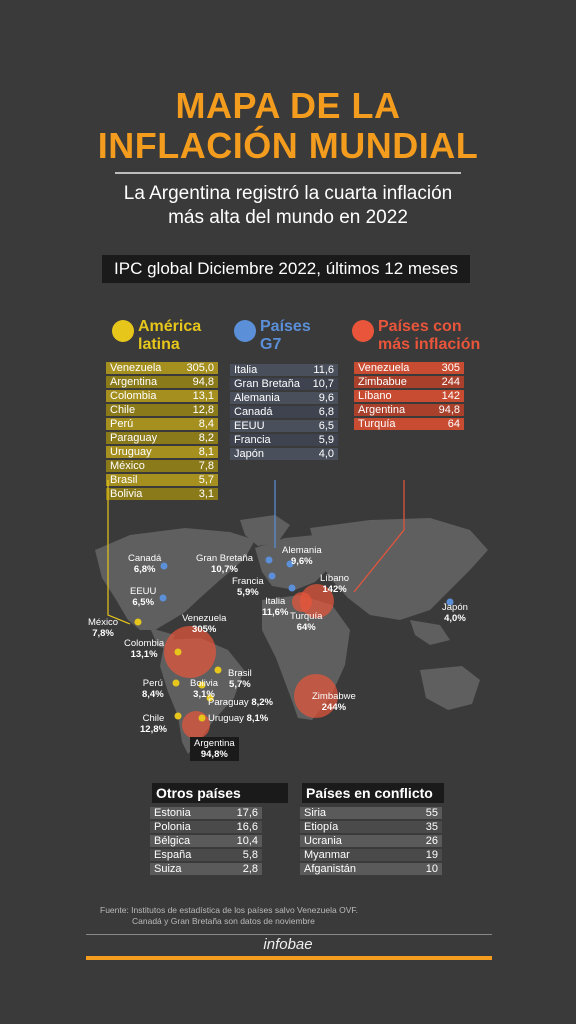  I want to click on country-name: Zimbabue, so click(391, 382).